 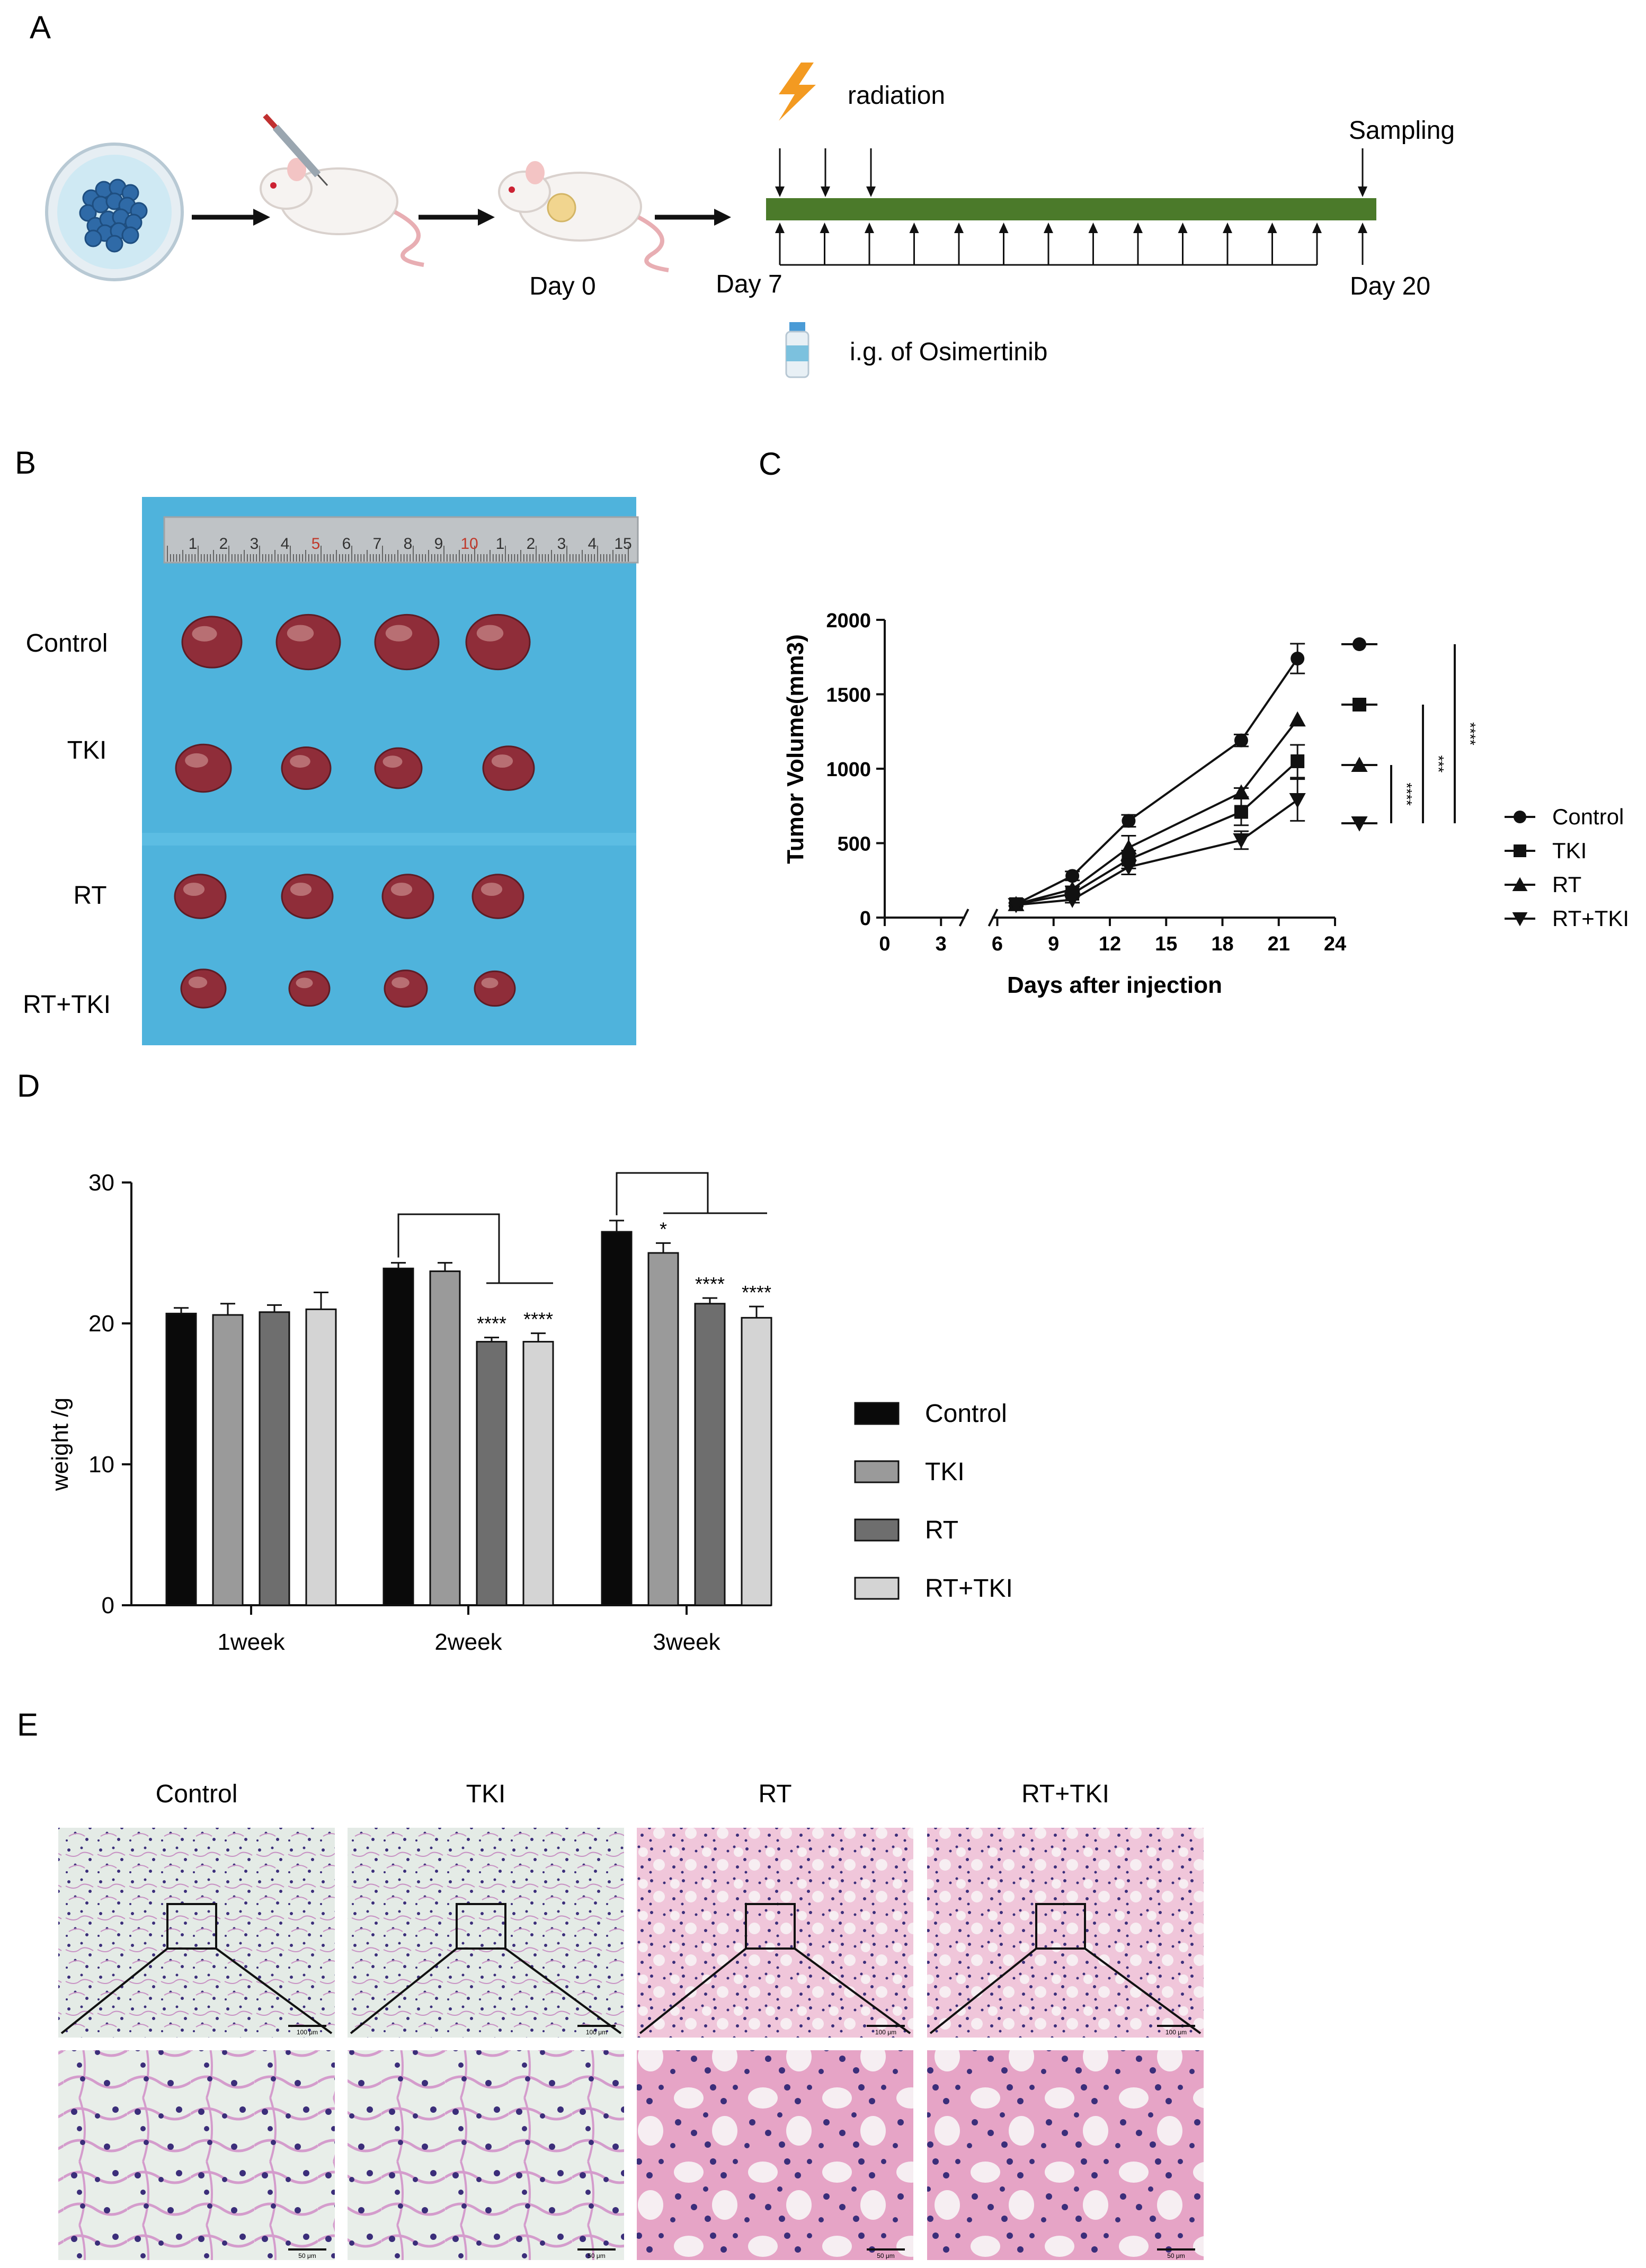 What do you see at coordinates (342, 190) in the screenshot?
I see `mouse-injection-icon` at bounding box center [342, 190].